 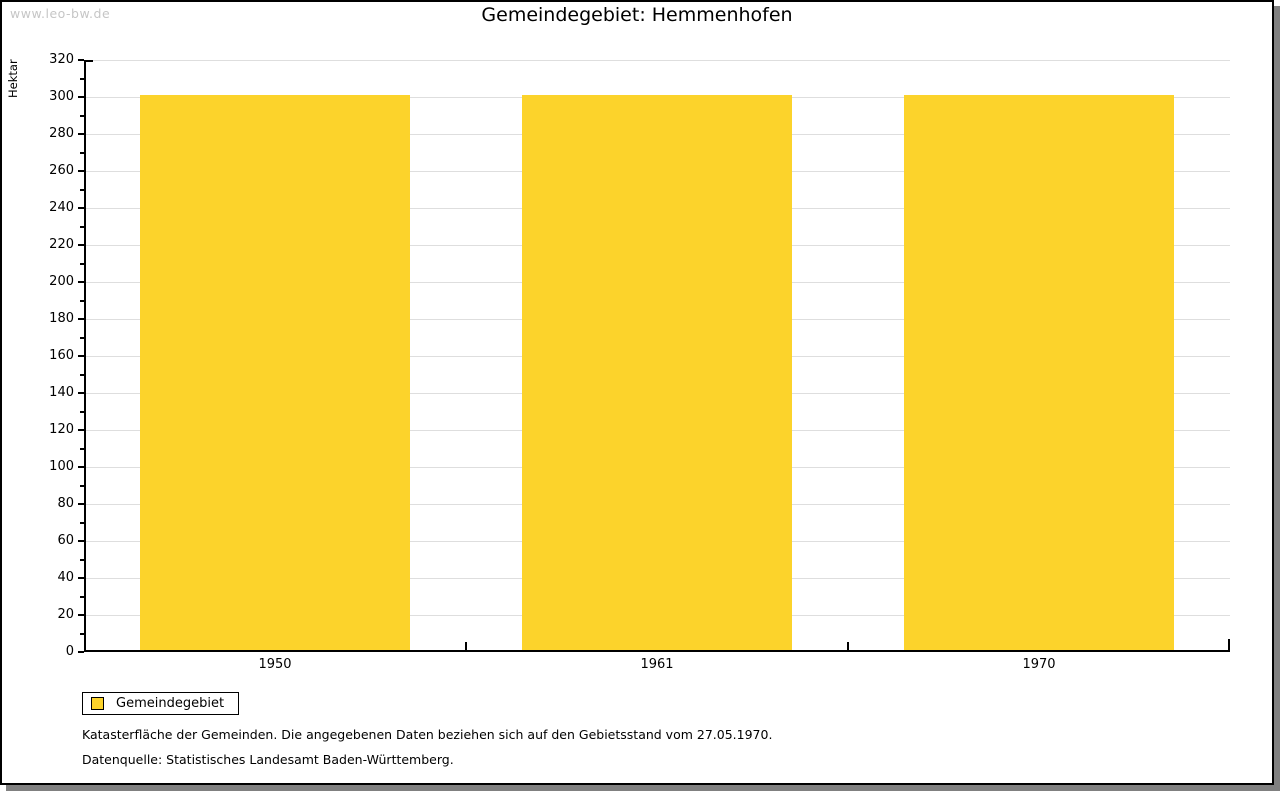 What do you see at coordinates (60, 13) in the screenshot?
I see `watermark: www.leo-bw.de` at bounding box center [60, 13].